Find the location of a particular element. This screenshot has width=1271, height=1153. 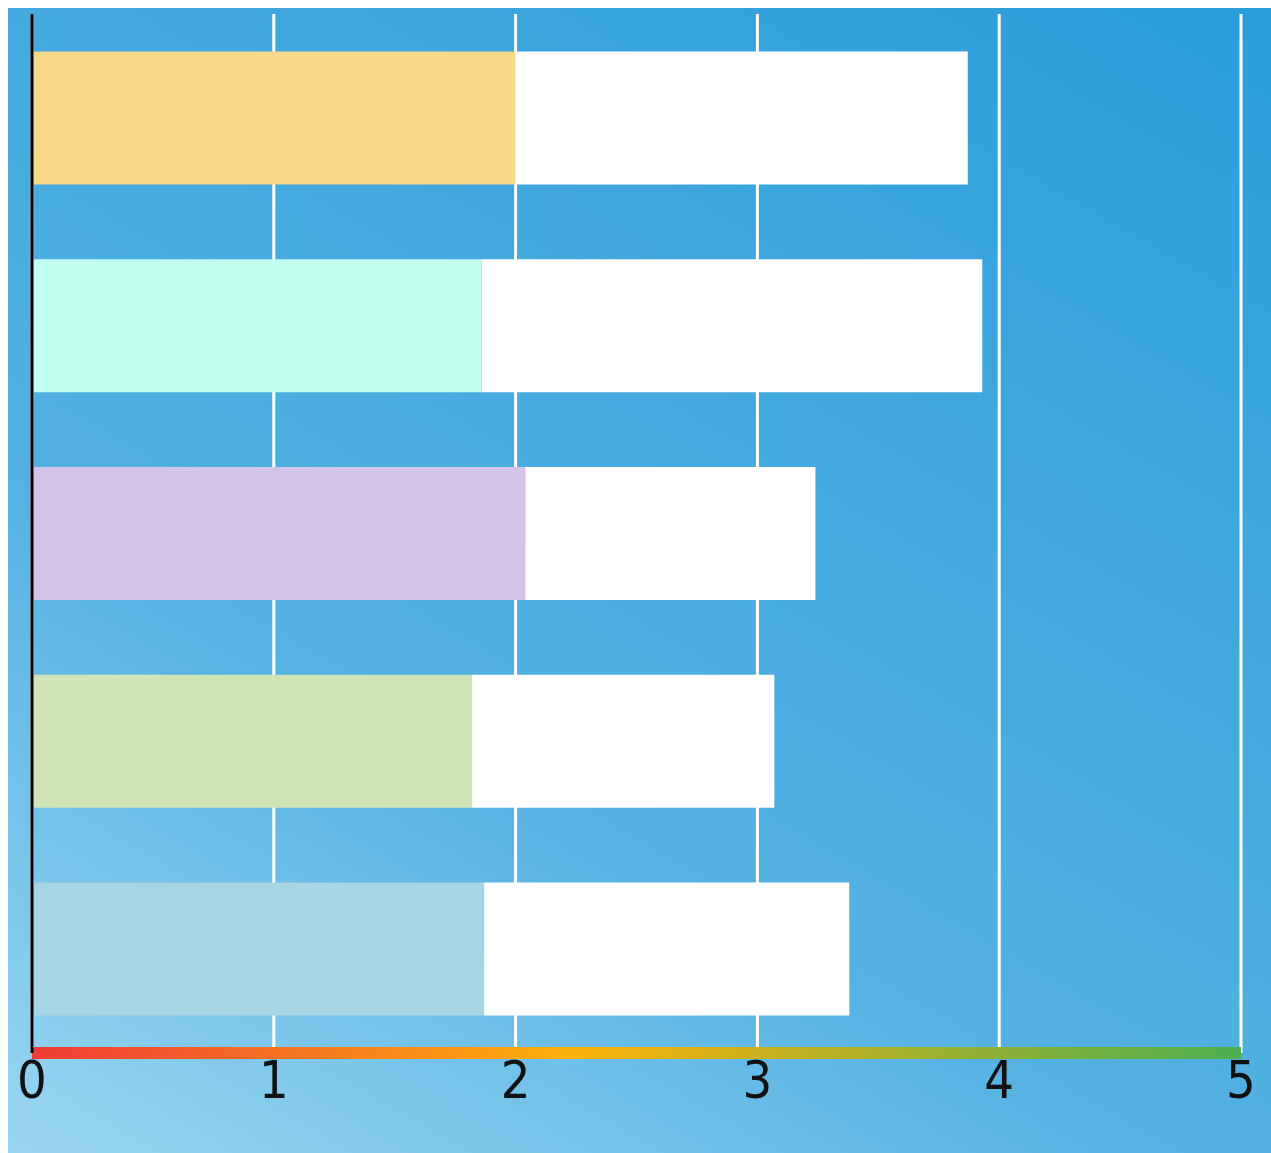

x-tick-label: 2 is located at coordinates (515, 1079).